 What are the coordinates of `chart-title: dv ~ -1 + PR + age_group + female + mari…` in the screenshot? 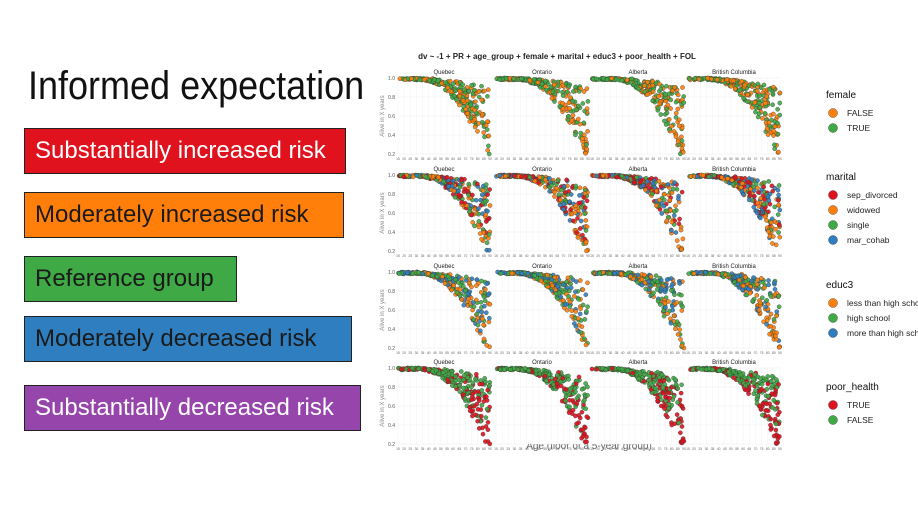 It's located at (557, 56).